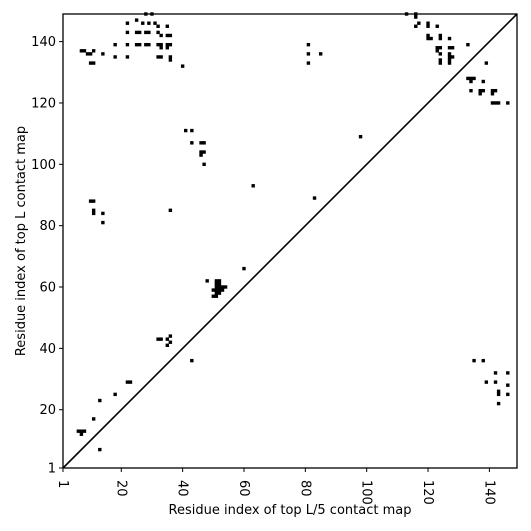 The image size is (531, 531). Describe the element at coordinates (366, 492) in the screenshot. I see `x-tick-label: 100` at that location.